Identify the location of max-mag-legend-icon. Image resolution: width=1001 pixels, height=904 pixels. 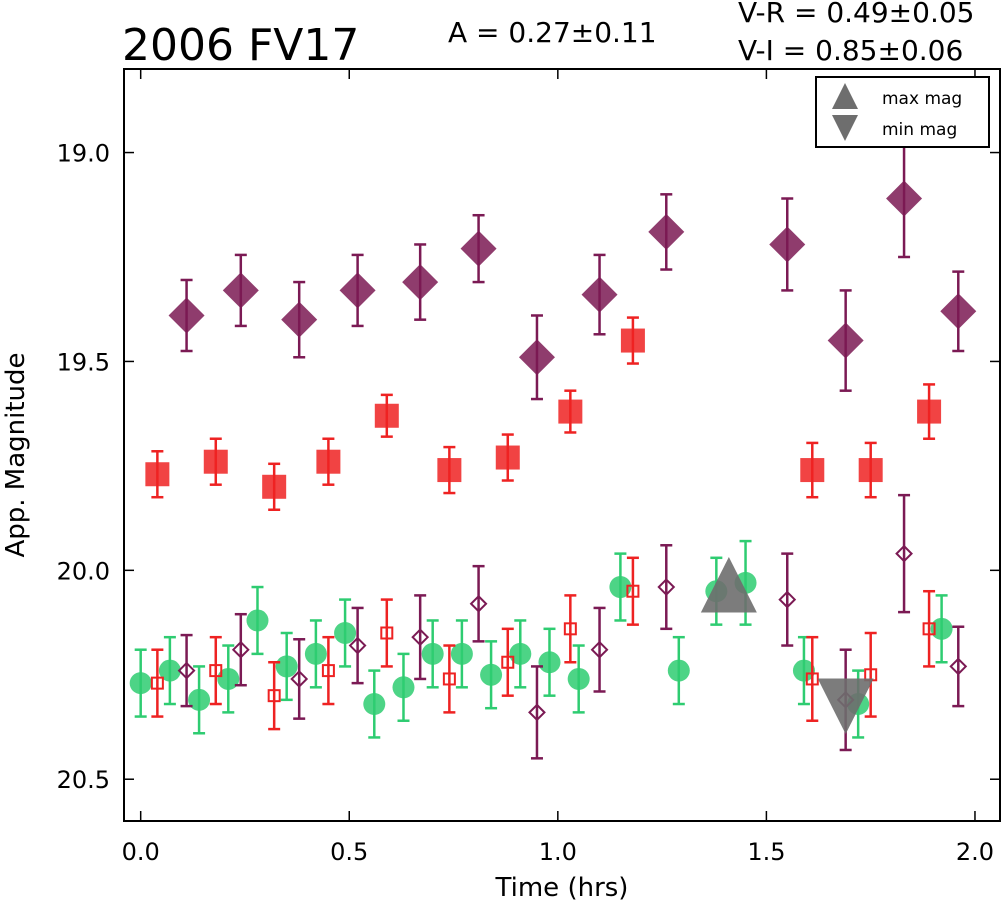
(845, 96).